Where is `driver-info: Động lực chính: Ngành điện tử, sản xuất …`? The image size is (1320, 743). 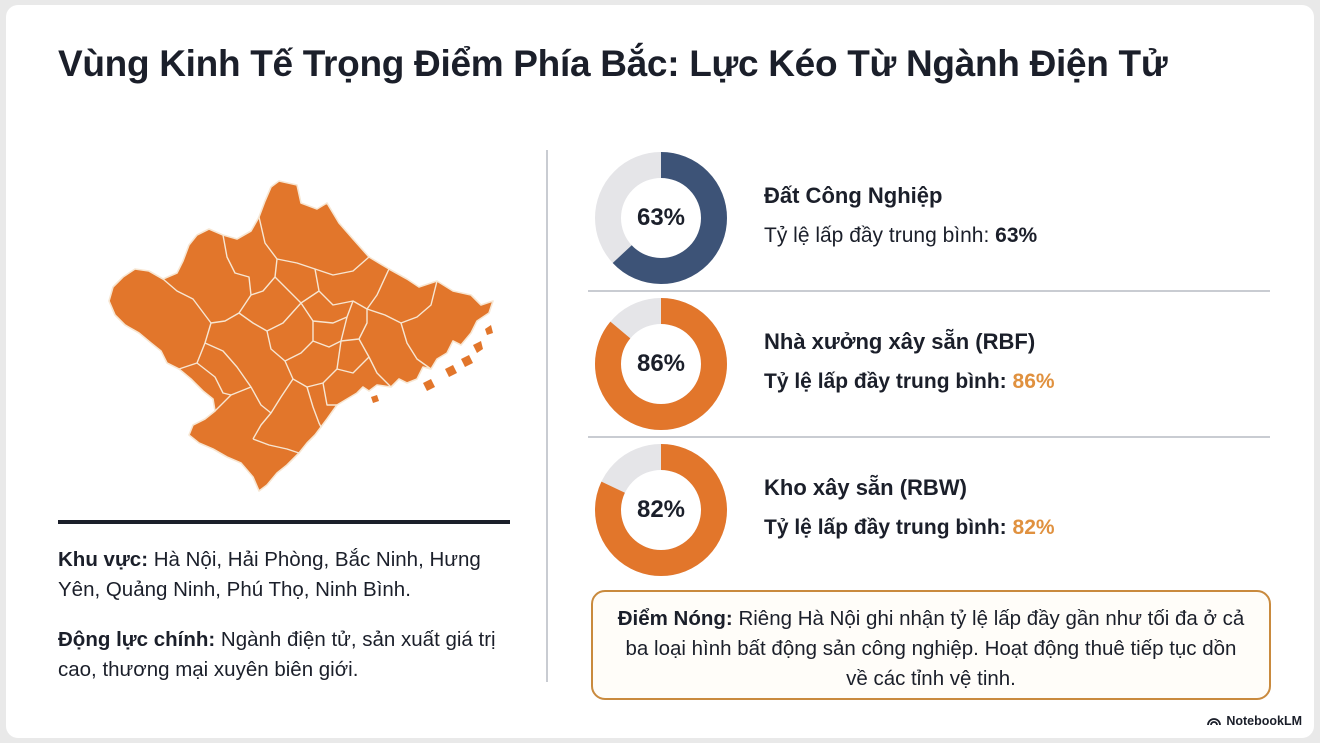 driver-info: Động lực chính: Ngành điện tử, sản xuất … is located at coordinates (293, 655).